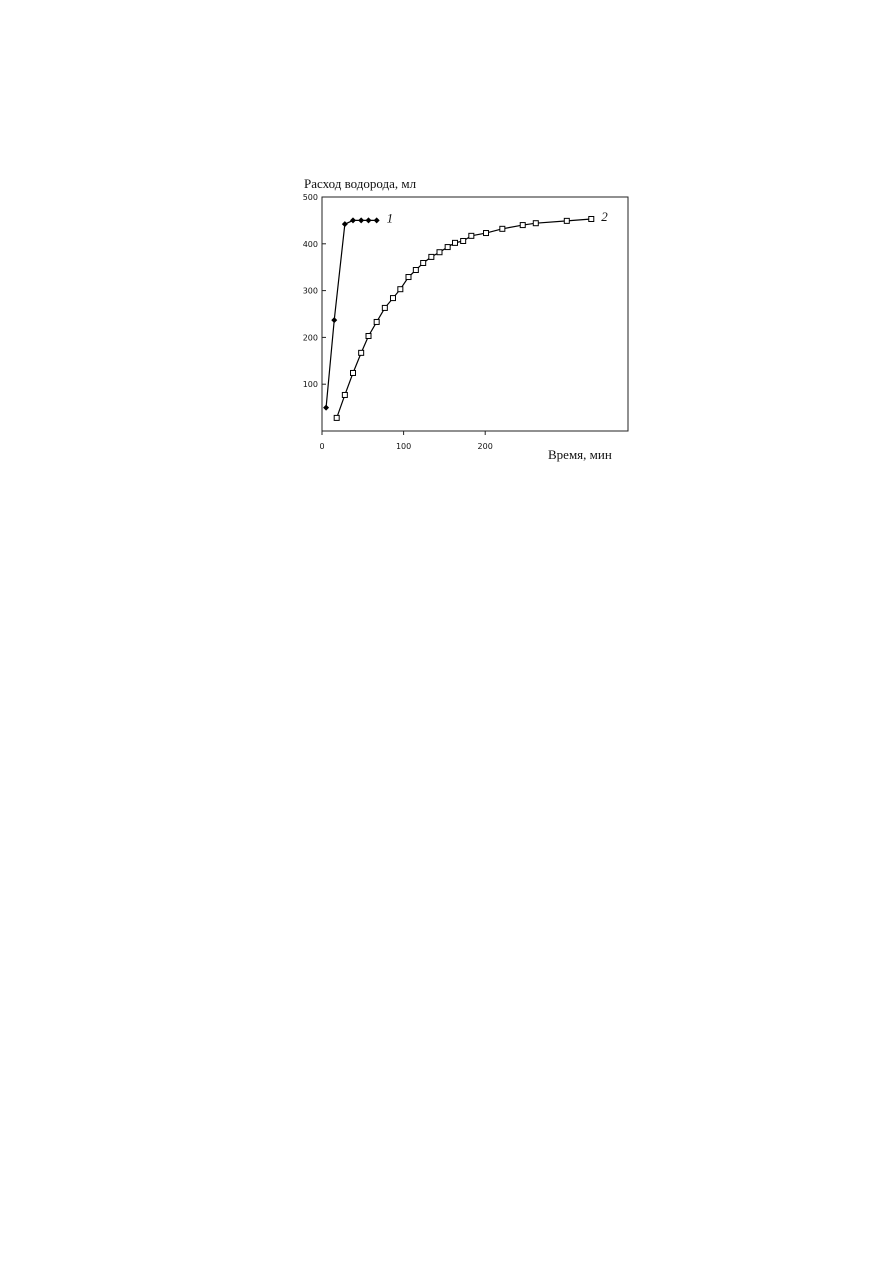 The height and width of the screenshot is (1263, 893). What do you see at coordinates (321, 446) in the screenshot?
I see `x-tick-label: 0` at bounding box center [321, 446].